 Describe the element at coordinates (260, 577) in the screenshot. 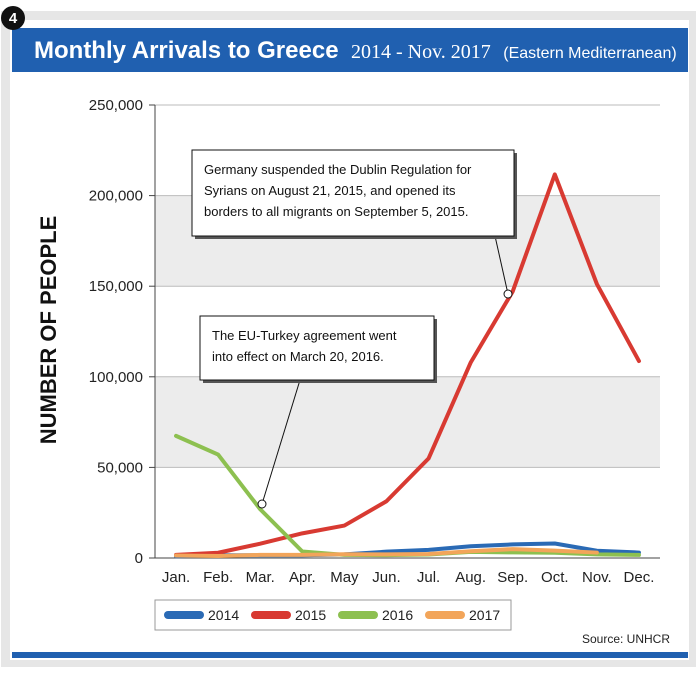

I see `x-tick-label: Mar.` at that location.